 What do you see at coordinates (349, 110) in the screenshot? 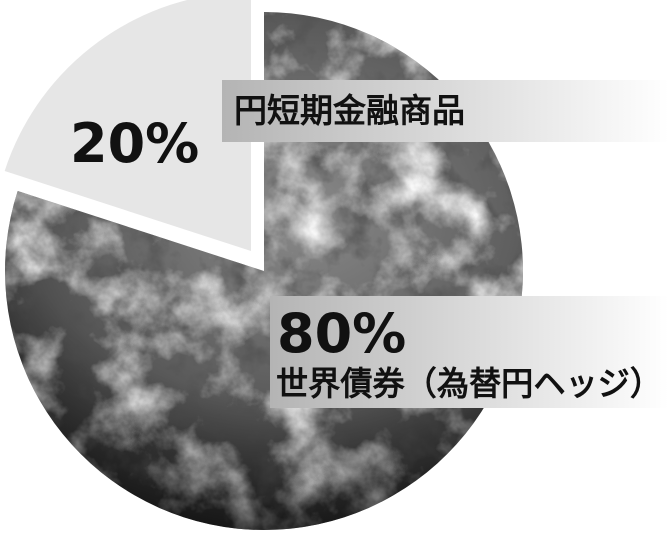
I see `slice-label-short-term: 円短期金融商品` at bounding box center [349, 110].